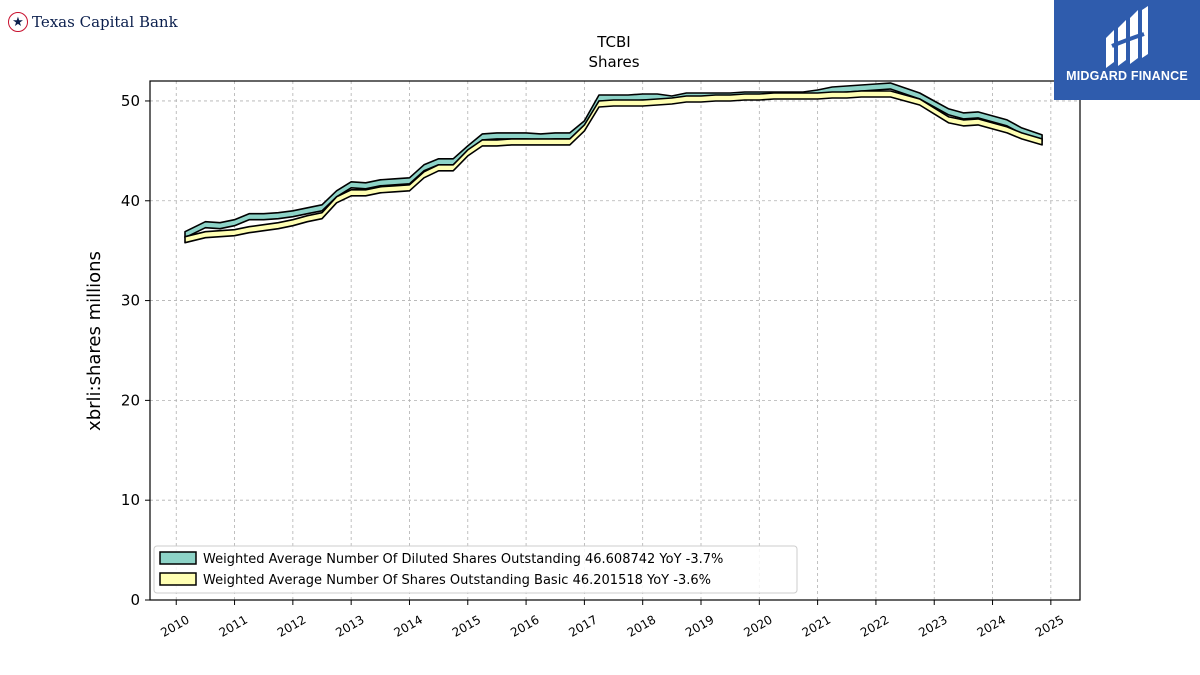 Image resolution: width=1200 pixels, height=675 pixels. Describe the element at coordinates (291, 625) in the screenshot. I see `x-tick-label: 2012` at that location.